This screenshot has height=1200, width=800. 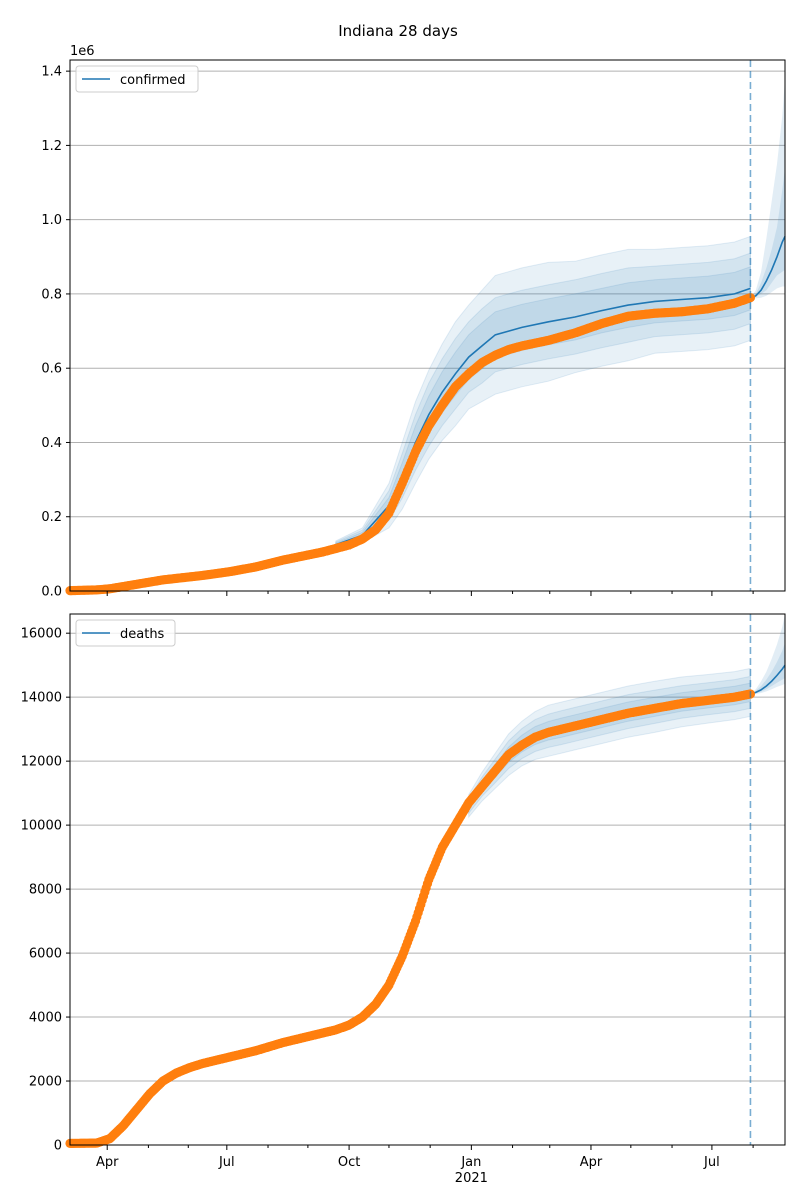 What do you see at coordinates (45, 1018) in the screenshot?
I see `deaths-ytick-label: 4000` at bounding box center [45, 1018].